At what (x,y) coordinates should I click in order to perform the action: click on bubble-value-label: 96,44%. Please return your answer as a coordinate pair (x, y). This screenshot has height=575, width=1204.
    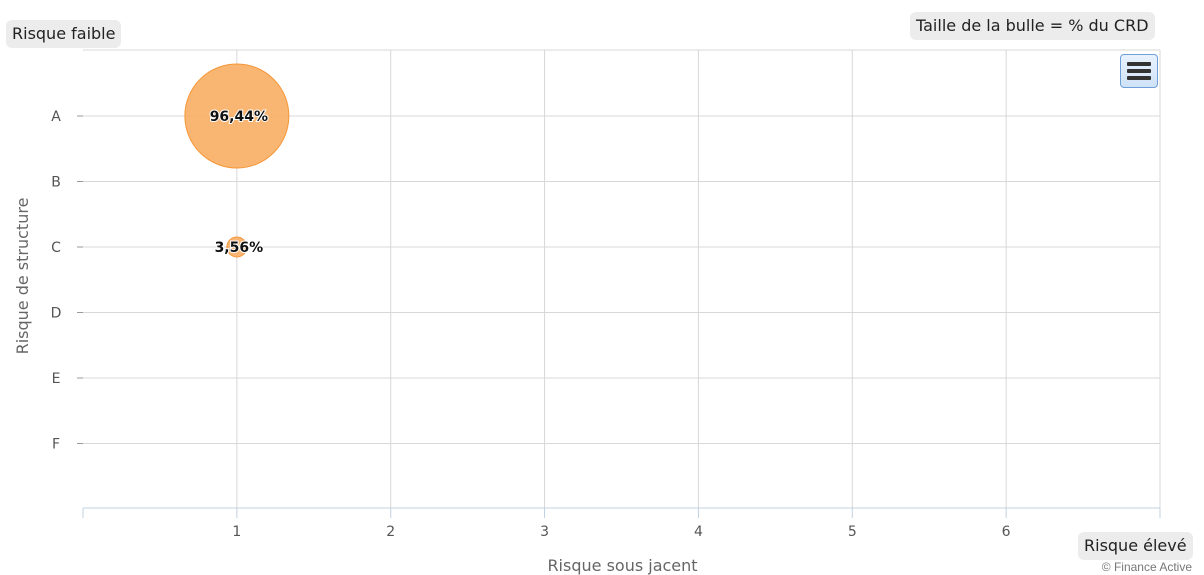
    Looking at the image, I should click on (239, 117).